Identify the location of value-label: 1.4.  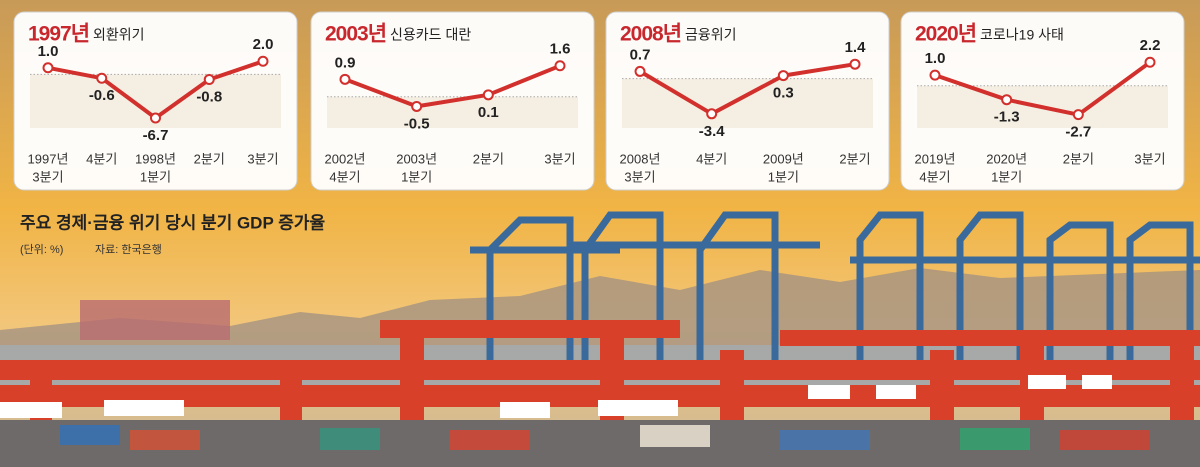
(856, 47).